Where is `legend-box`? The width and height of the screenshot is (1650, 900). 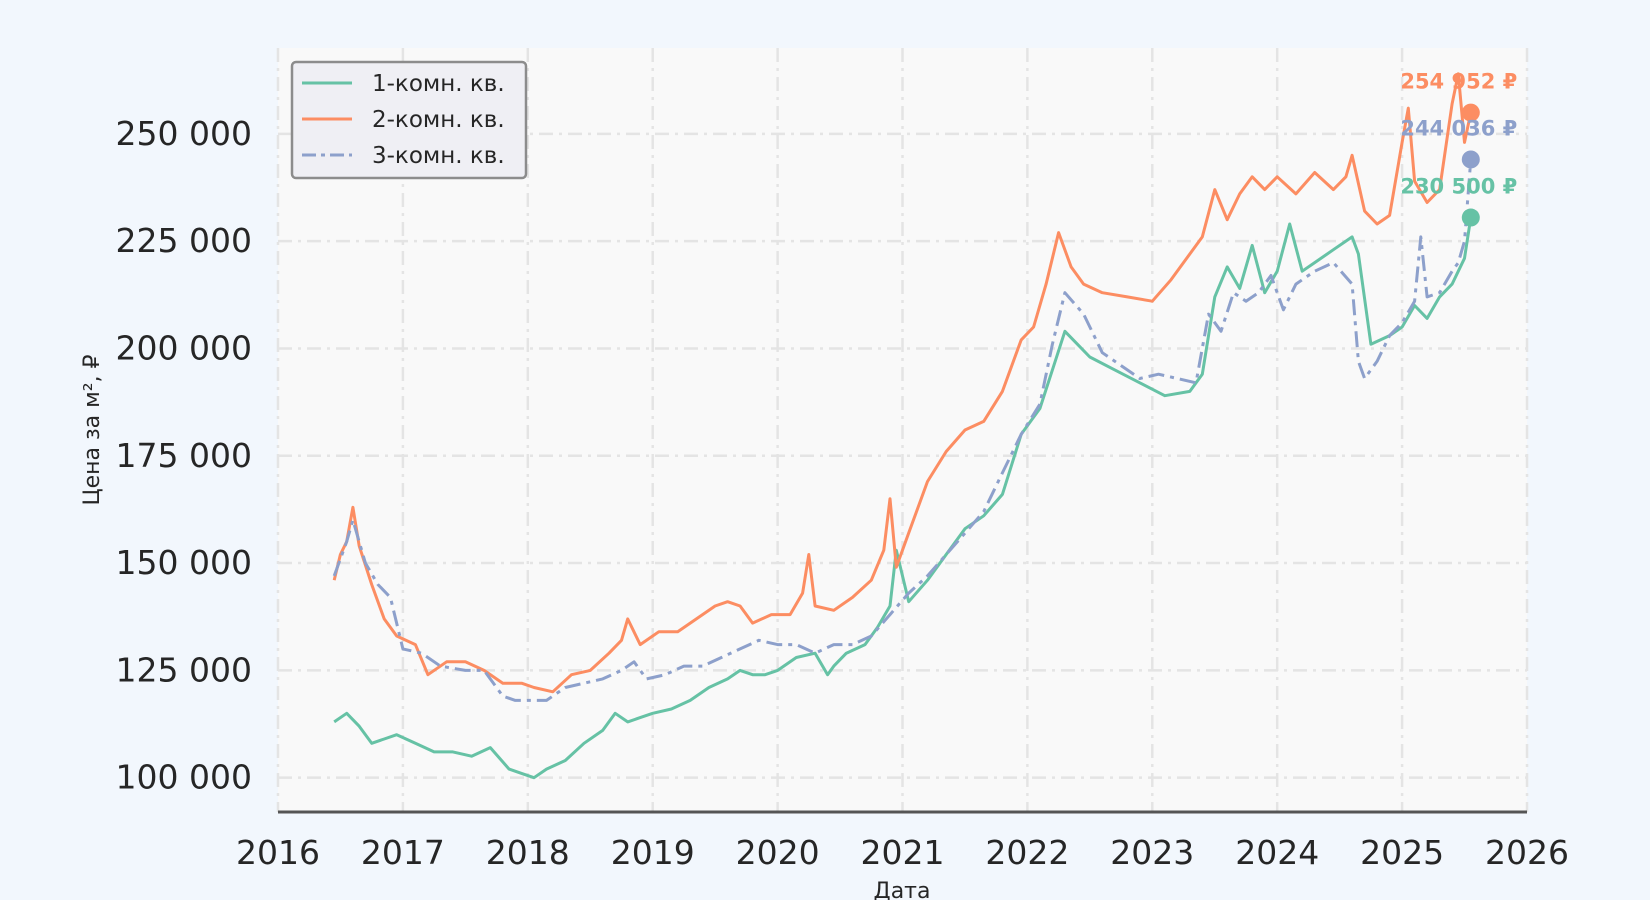 legend-box is located at coordinates (409, 120).